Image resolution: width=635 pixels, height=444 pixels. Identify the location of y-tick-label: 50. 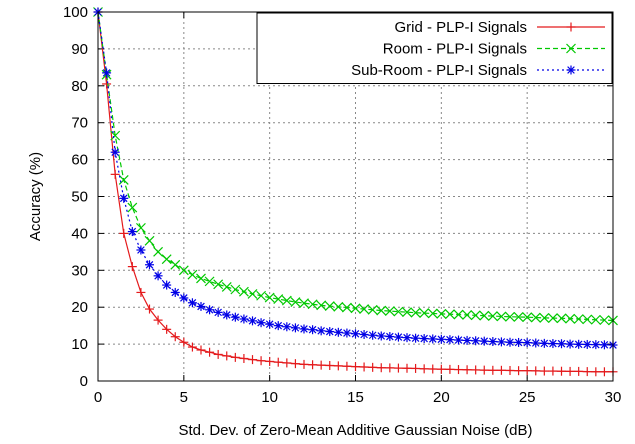
(79, 197).